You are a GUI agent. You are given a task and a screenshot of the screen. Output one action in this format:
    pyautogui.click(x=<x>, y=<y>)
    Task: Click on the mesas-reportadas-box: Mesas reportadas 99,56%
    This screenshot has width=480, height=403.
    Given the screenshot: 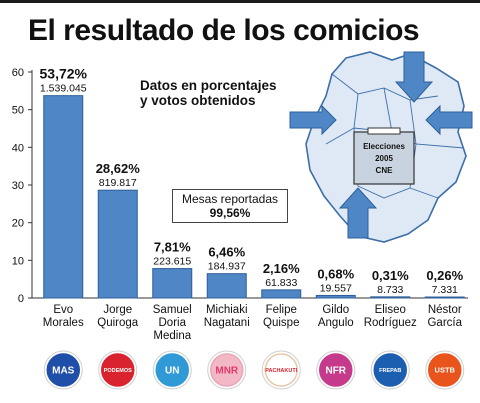 What is the action you would take?
    pyautogui.click(x=230, y=206)
    